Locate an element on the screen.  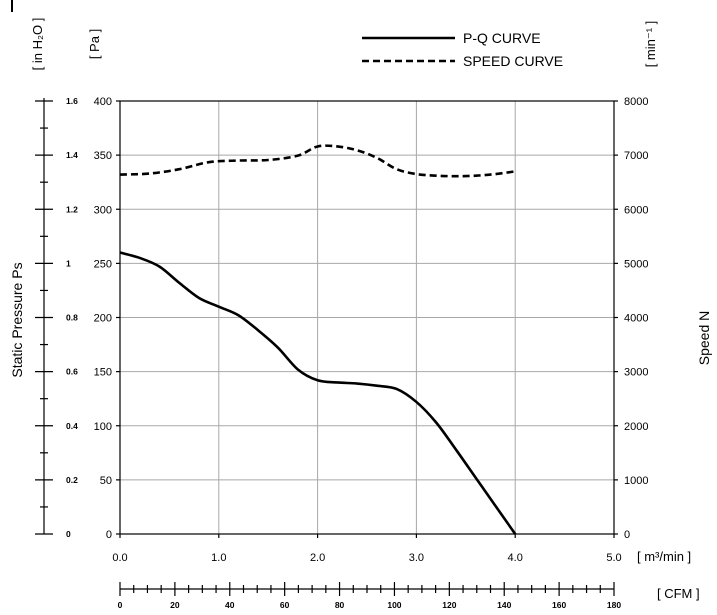
cfm-unit: [ CFM ] is located at coordinates (678, 593).